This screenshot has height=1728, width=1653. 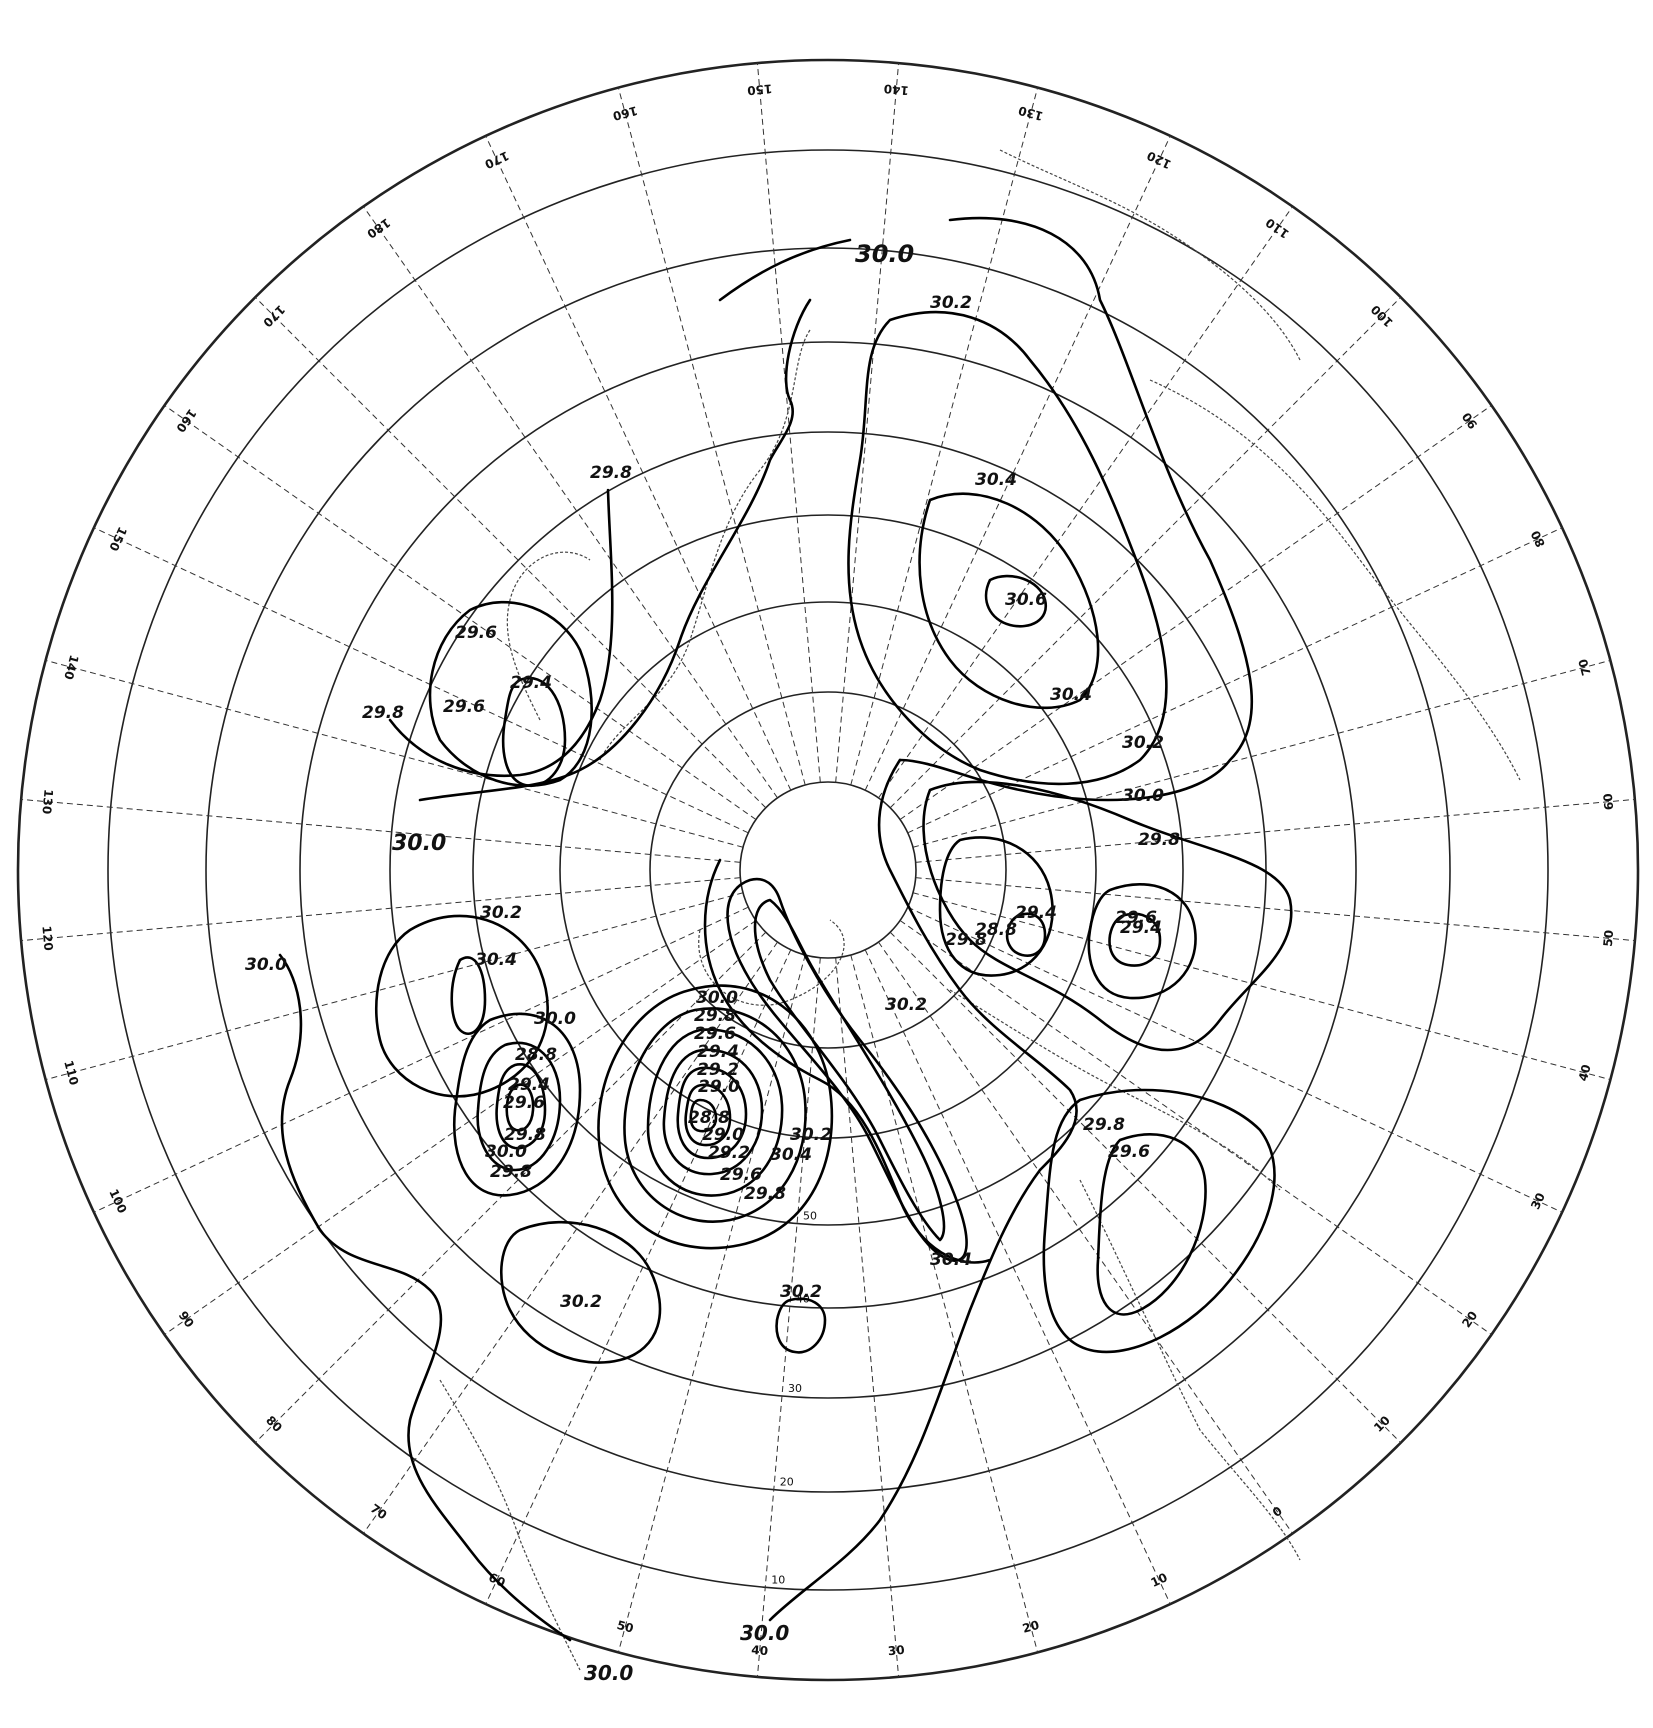 What do you see at coordinates (1608, 802) in the screenshot?
I see `longitude-label: 60` at bounding box center [1608, 802].